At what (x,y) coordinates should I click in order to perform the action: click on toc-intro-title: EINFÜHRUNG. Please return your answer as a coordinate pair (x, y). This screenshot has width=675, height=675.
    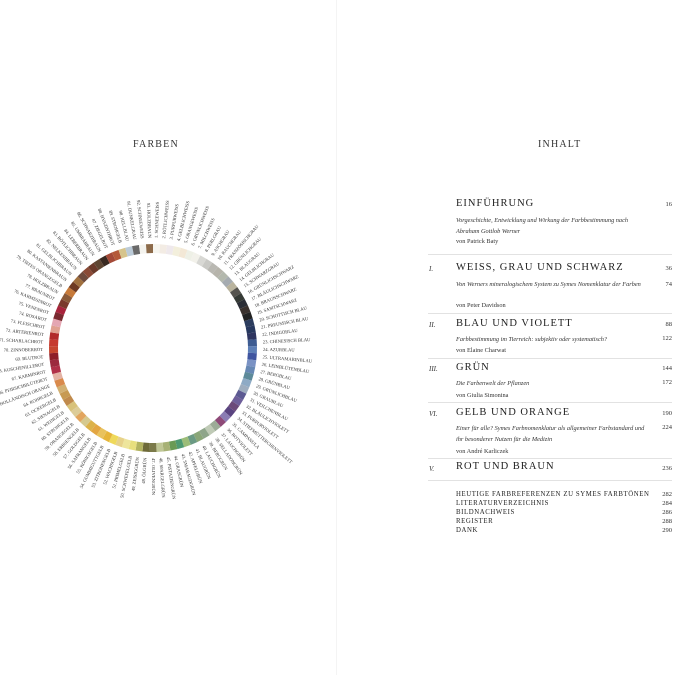
    Looking at the image, I should click on (495, 203).